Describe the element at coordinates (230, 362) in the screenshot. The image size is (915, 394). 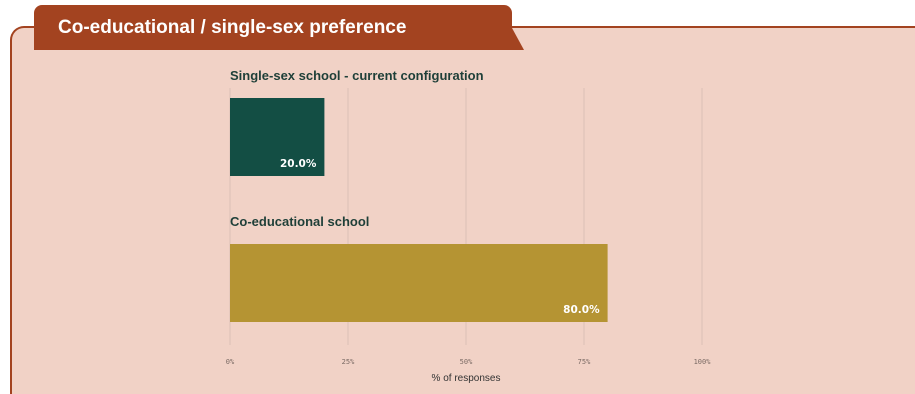
I see `x-tick-label: 0%` at that location.